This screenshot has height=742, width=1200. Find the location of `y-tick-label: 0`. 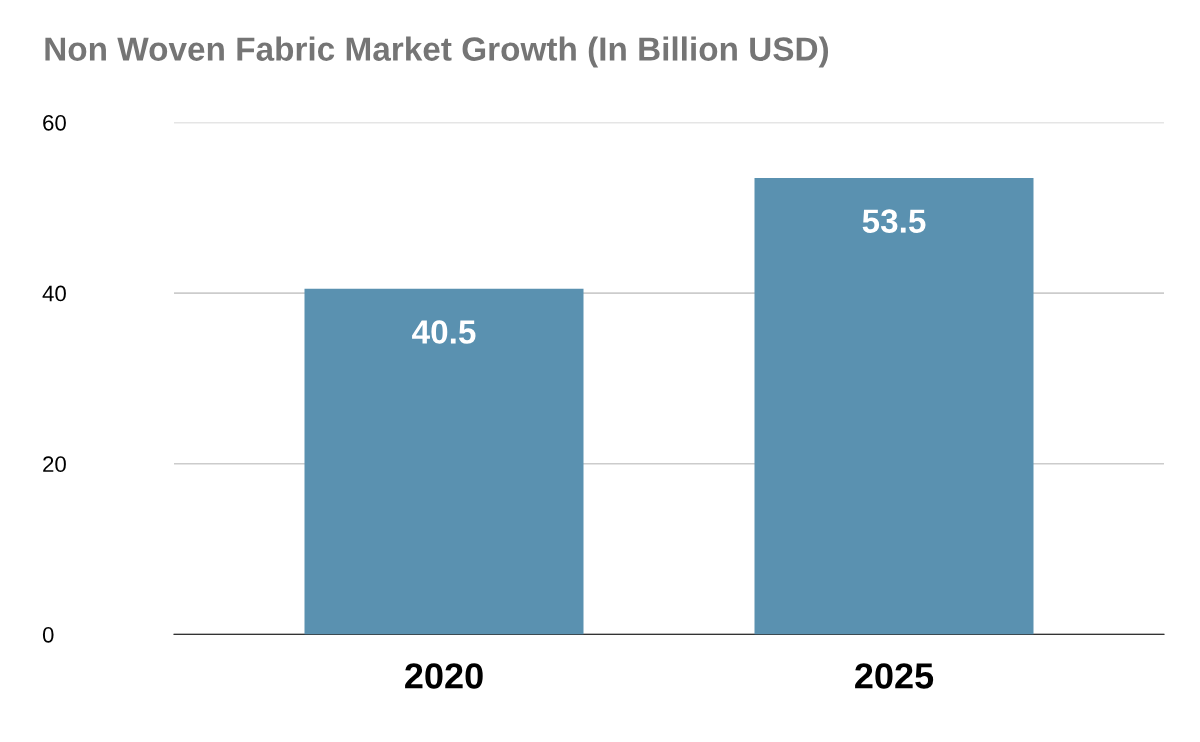

y-tick-label: 0 is located at coordinates (48, 634).